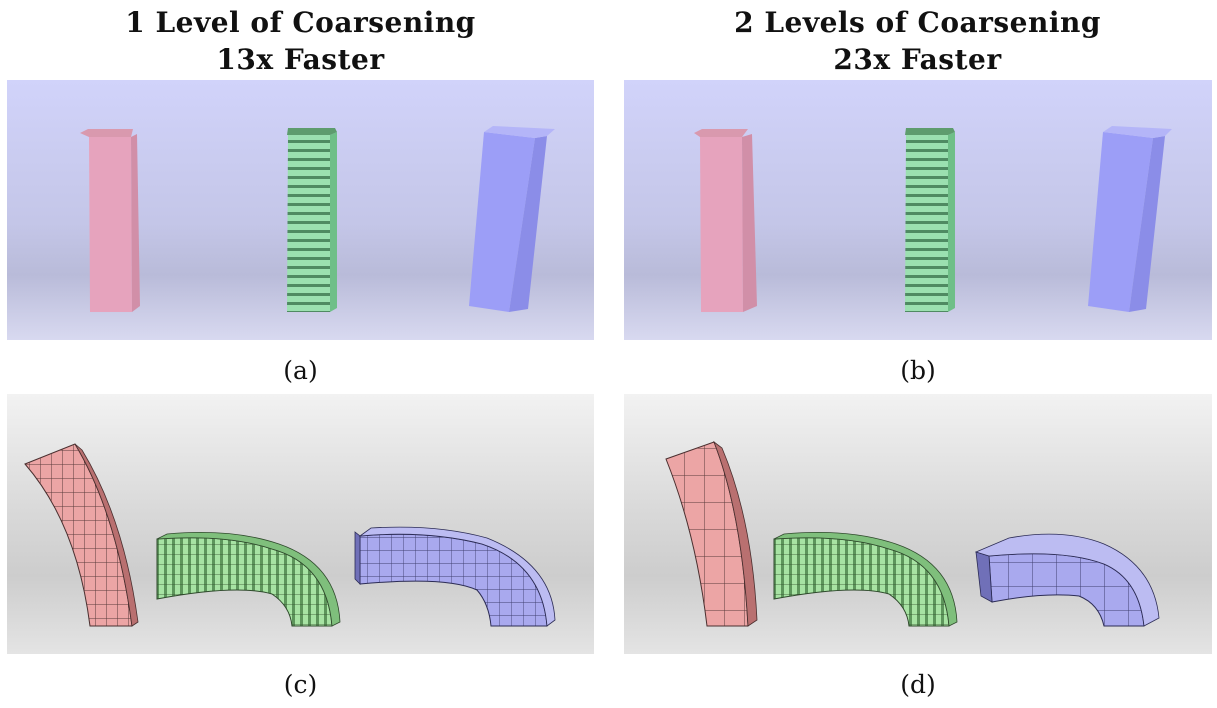 The image size is (1217, 708). What do you see at coordinates (918, 684) in the screenshot?
I see `caption-d: (d)` at bounding box center [918, 684].